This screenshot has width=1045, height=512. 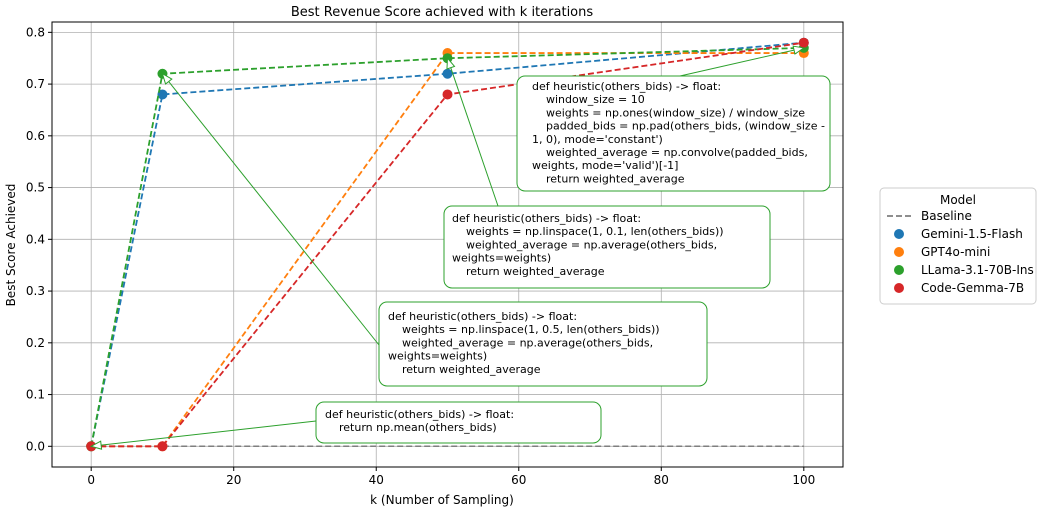 What do you see at coordinates (35, 446) in the screenshot?
I see `y-tick-label: 0.0` at bounding box center [35, 446].